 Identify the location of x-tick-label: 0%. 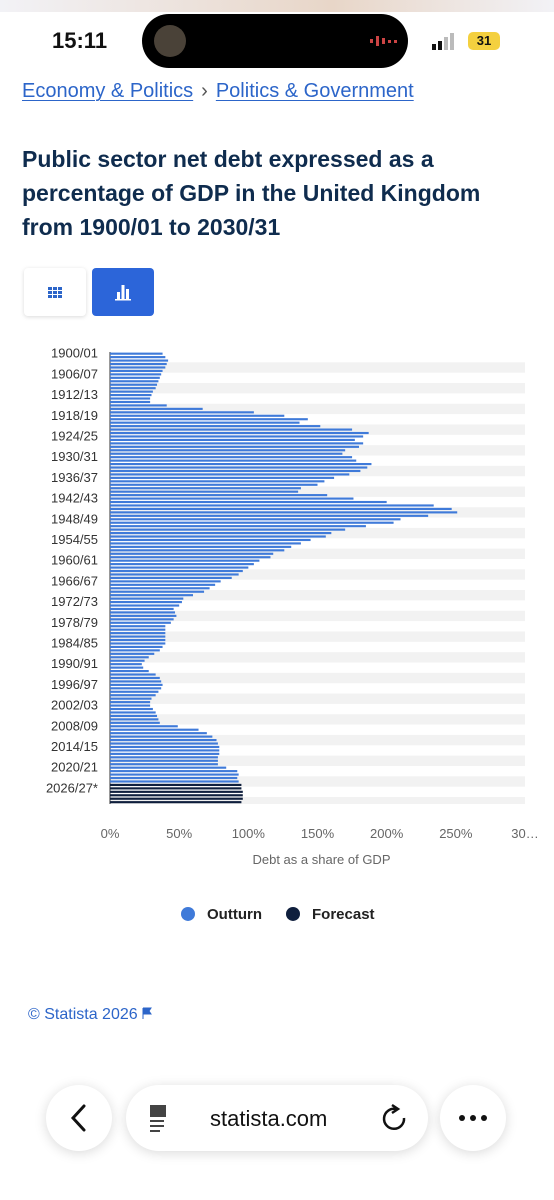
(110, 833).